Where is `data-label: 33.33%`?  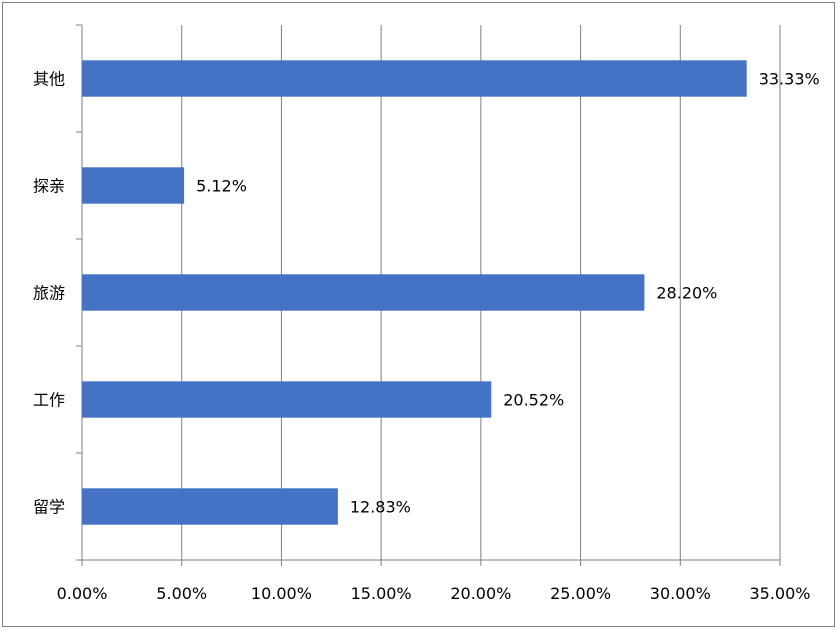
data-label: 33.33% is located at coordinates (789, 79).